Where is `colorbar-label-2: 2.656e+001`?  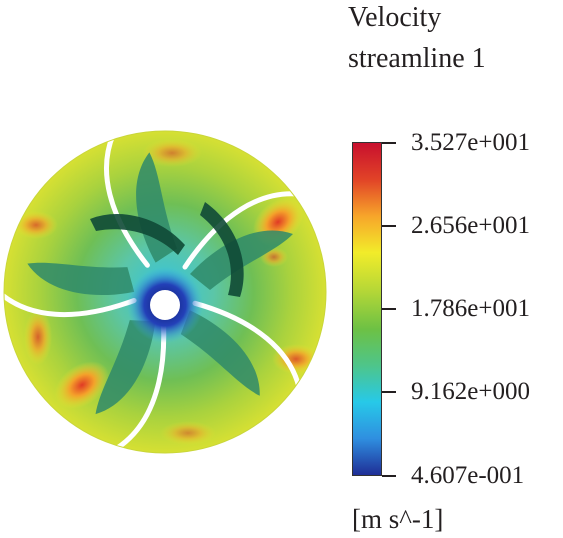
colorbar-label-2: 2.656e+001 is located at coordinates (470, 225).